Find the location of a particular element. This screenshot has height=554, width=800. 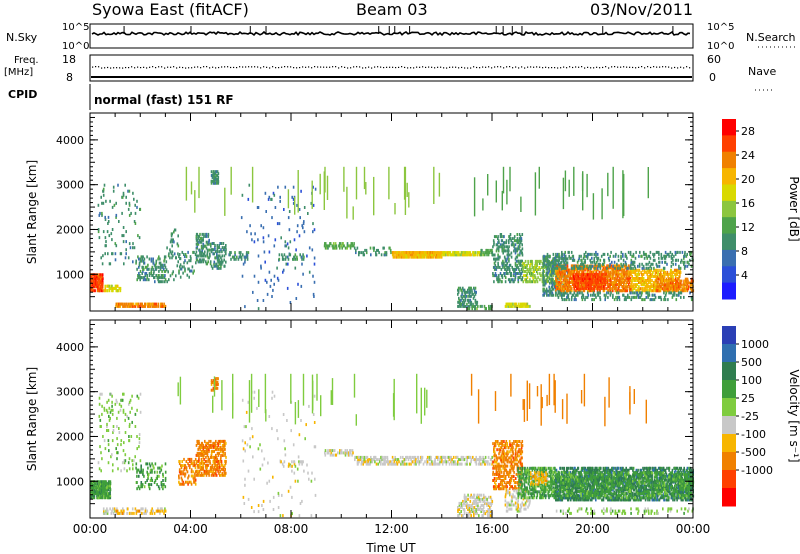

streak-mark is located at coordinates (395, 209).